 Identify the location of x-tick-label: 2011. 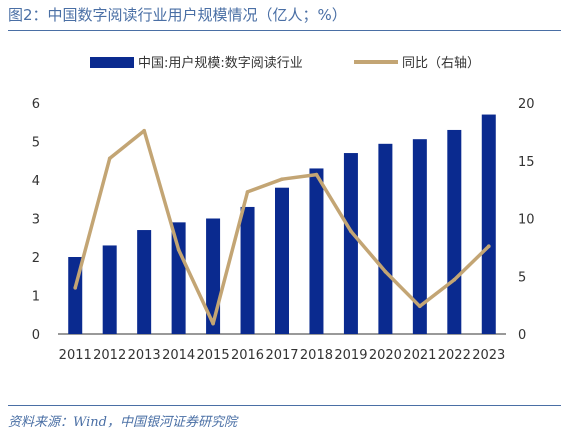
(75, 355).